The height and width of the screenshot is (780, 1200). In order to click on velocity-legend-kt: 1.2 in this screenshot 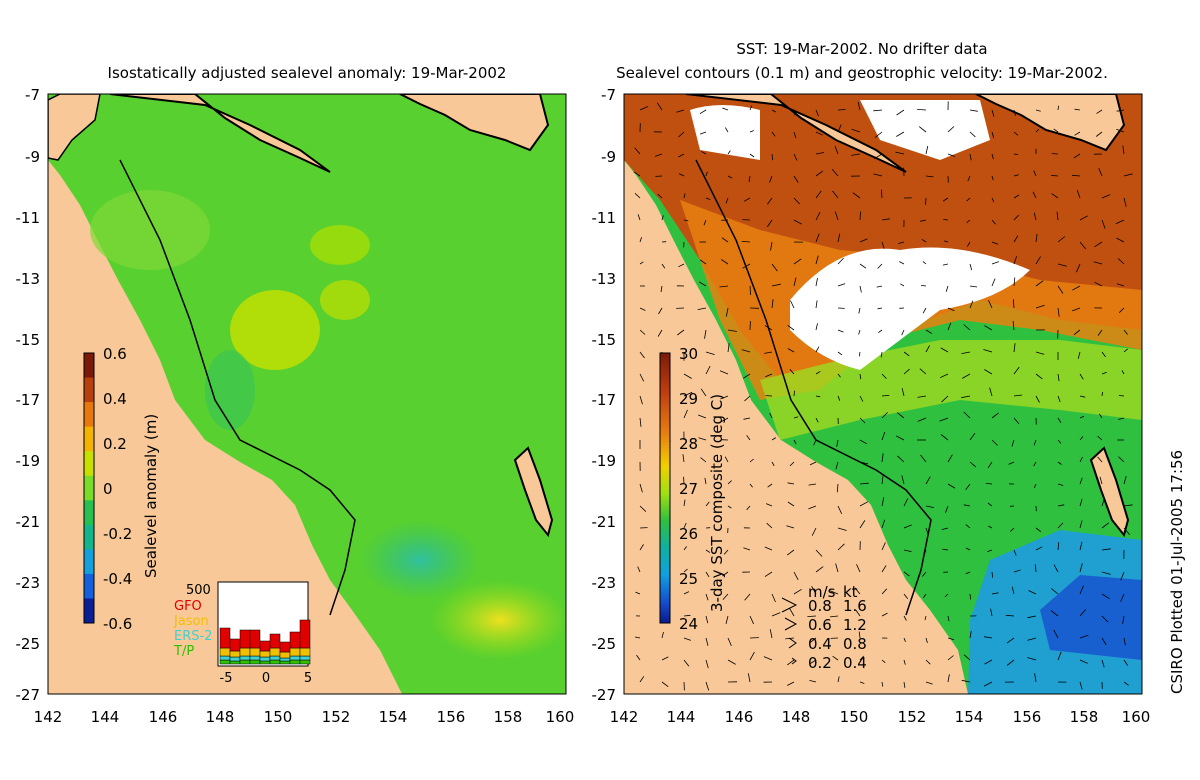, I will do `click(855, 625)`.